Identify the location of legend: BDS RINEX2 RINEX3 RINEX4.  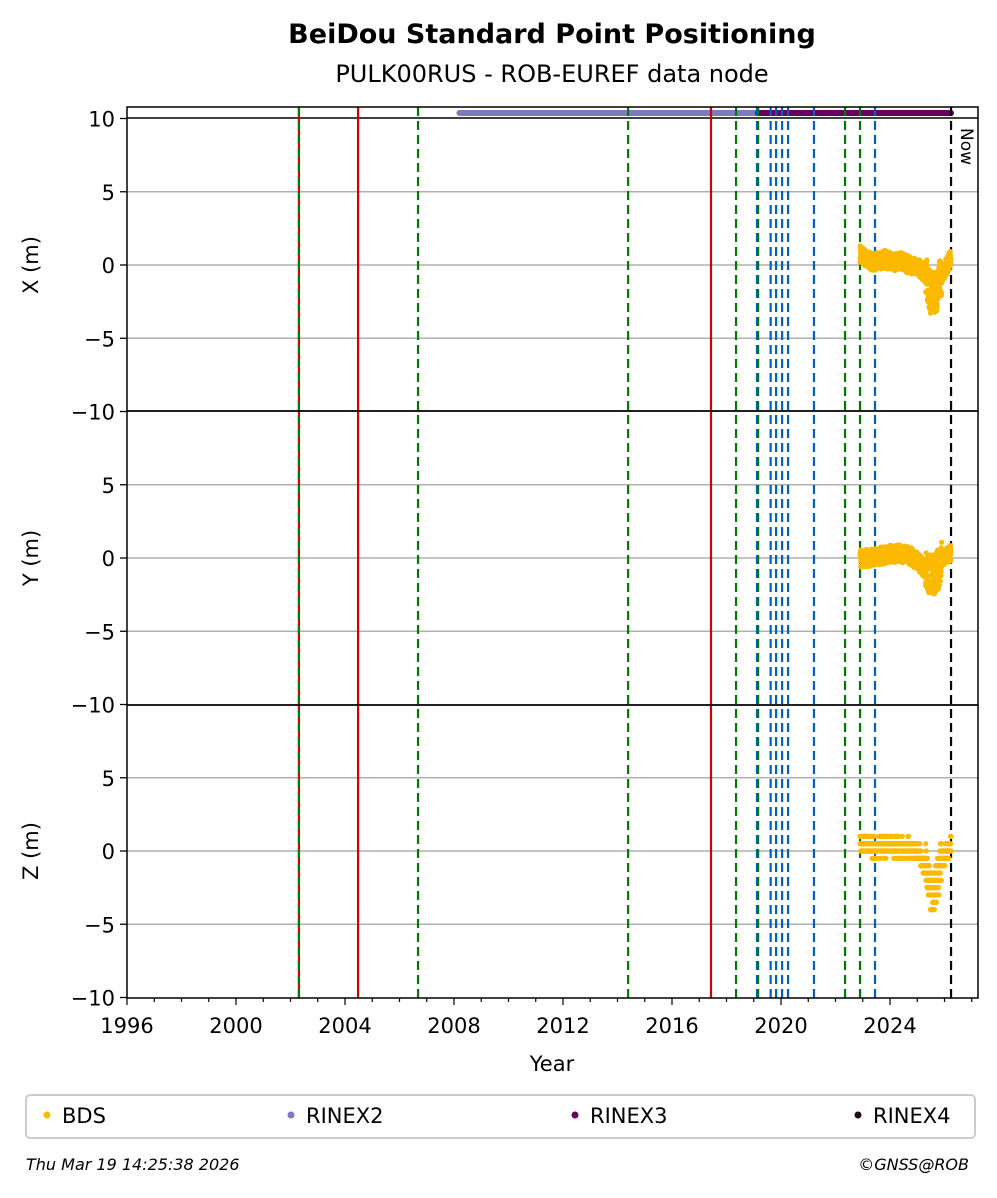
(500, 1116).